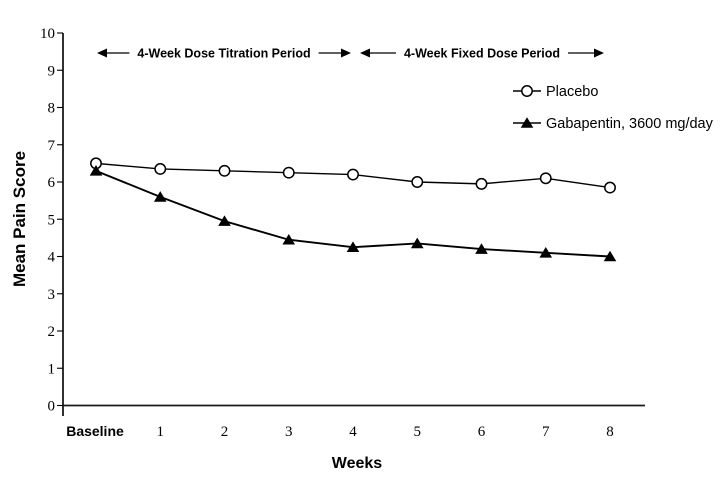 The height and width of the screenshot is (478, 724). Describe the element at coordinates (52, 369) in the screenshot. I see `y-tick-label: 1` at that location.